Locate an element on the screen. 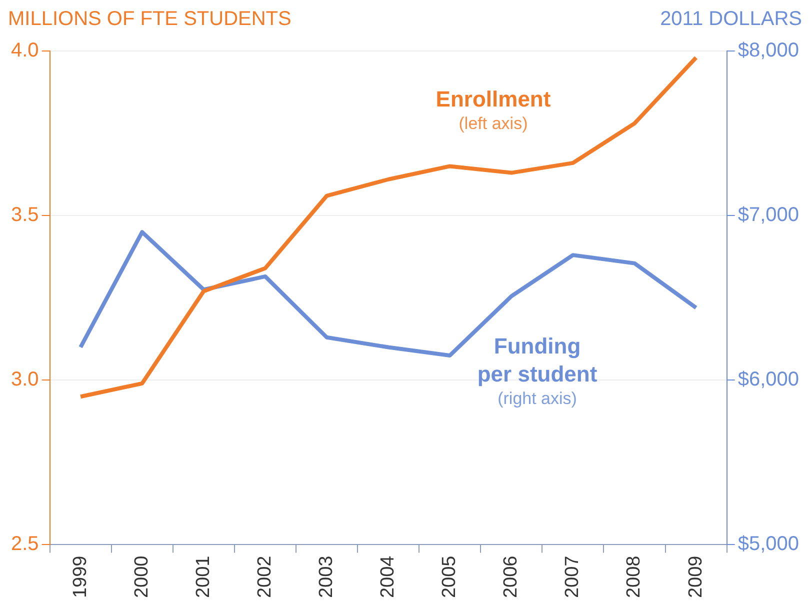 This screenshot has width=810, height=613. x-tick-label: 2000 is located at coordinates (141, 577).